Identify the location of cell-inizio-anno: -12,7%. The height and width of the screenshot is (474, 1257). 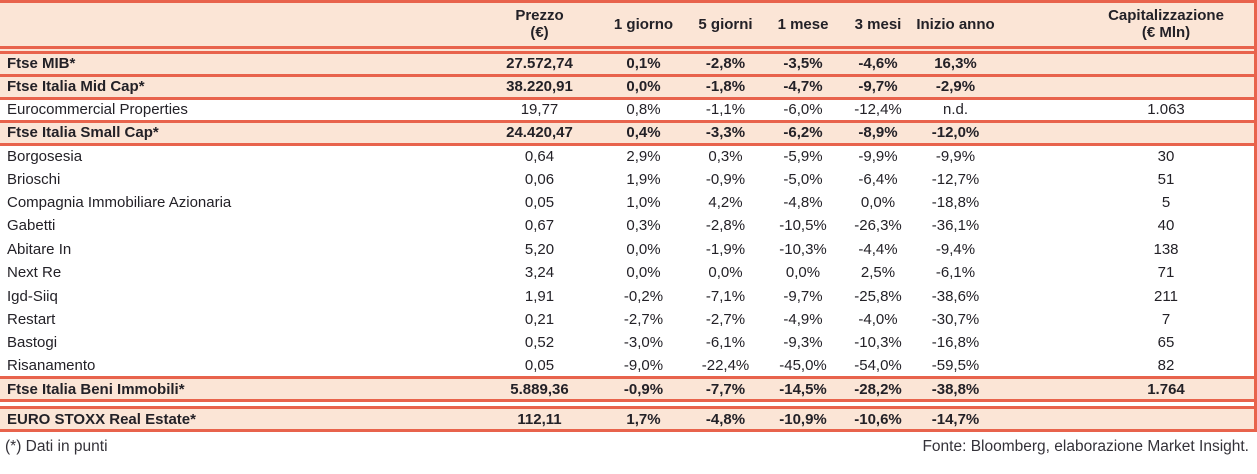
(955, 179).